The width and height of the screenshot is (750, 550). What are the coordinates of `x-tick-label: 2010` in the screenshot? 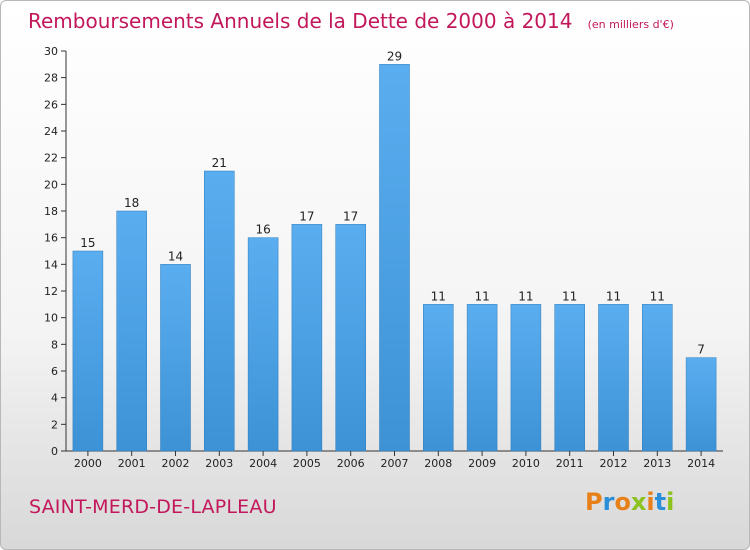 It's located at (526, 463).